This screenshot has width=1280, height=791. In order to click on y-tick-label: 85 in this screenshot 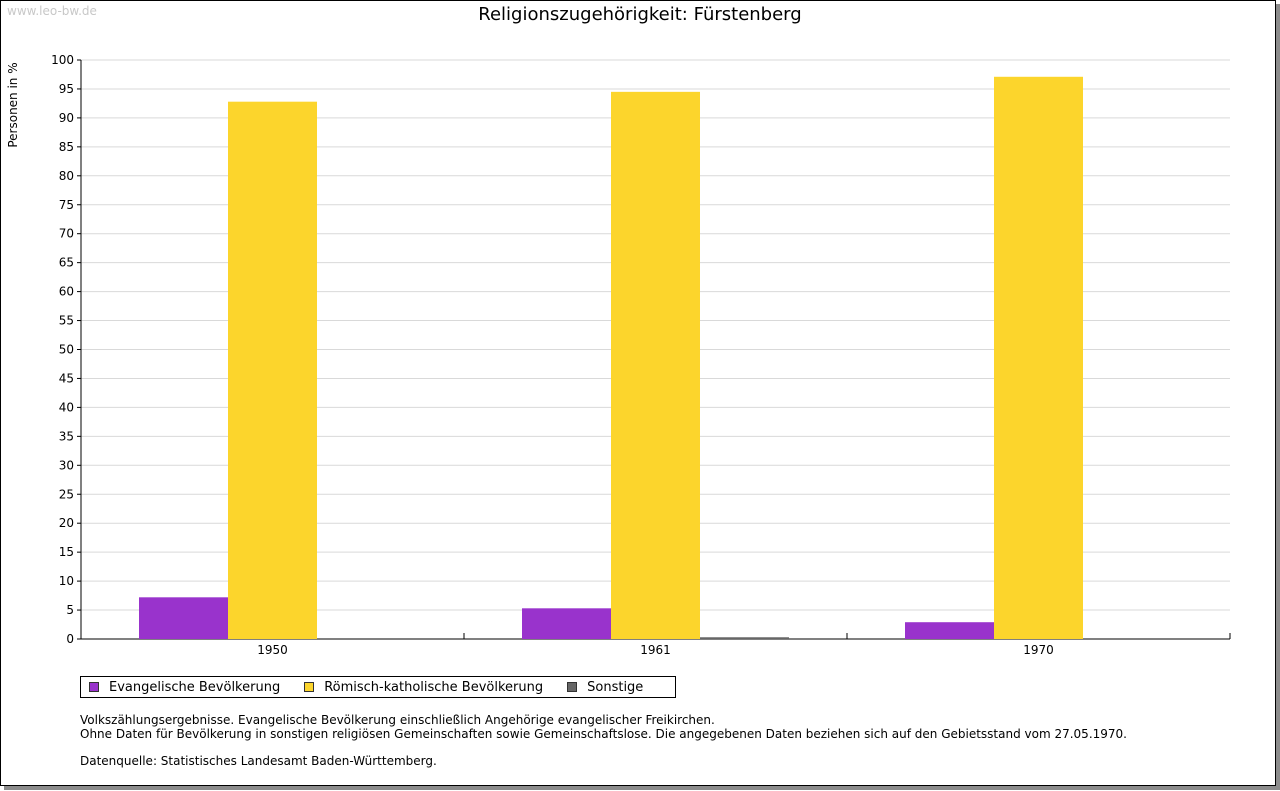, I will do `click(66, 147)`.